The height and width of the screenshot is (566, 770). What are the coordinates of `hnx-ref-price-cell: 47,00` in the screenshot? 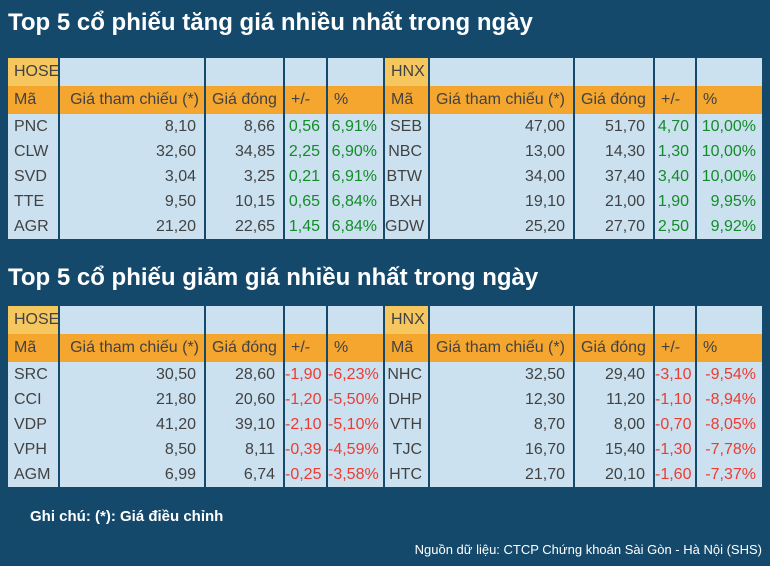 It's located at (502, 126).